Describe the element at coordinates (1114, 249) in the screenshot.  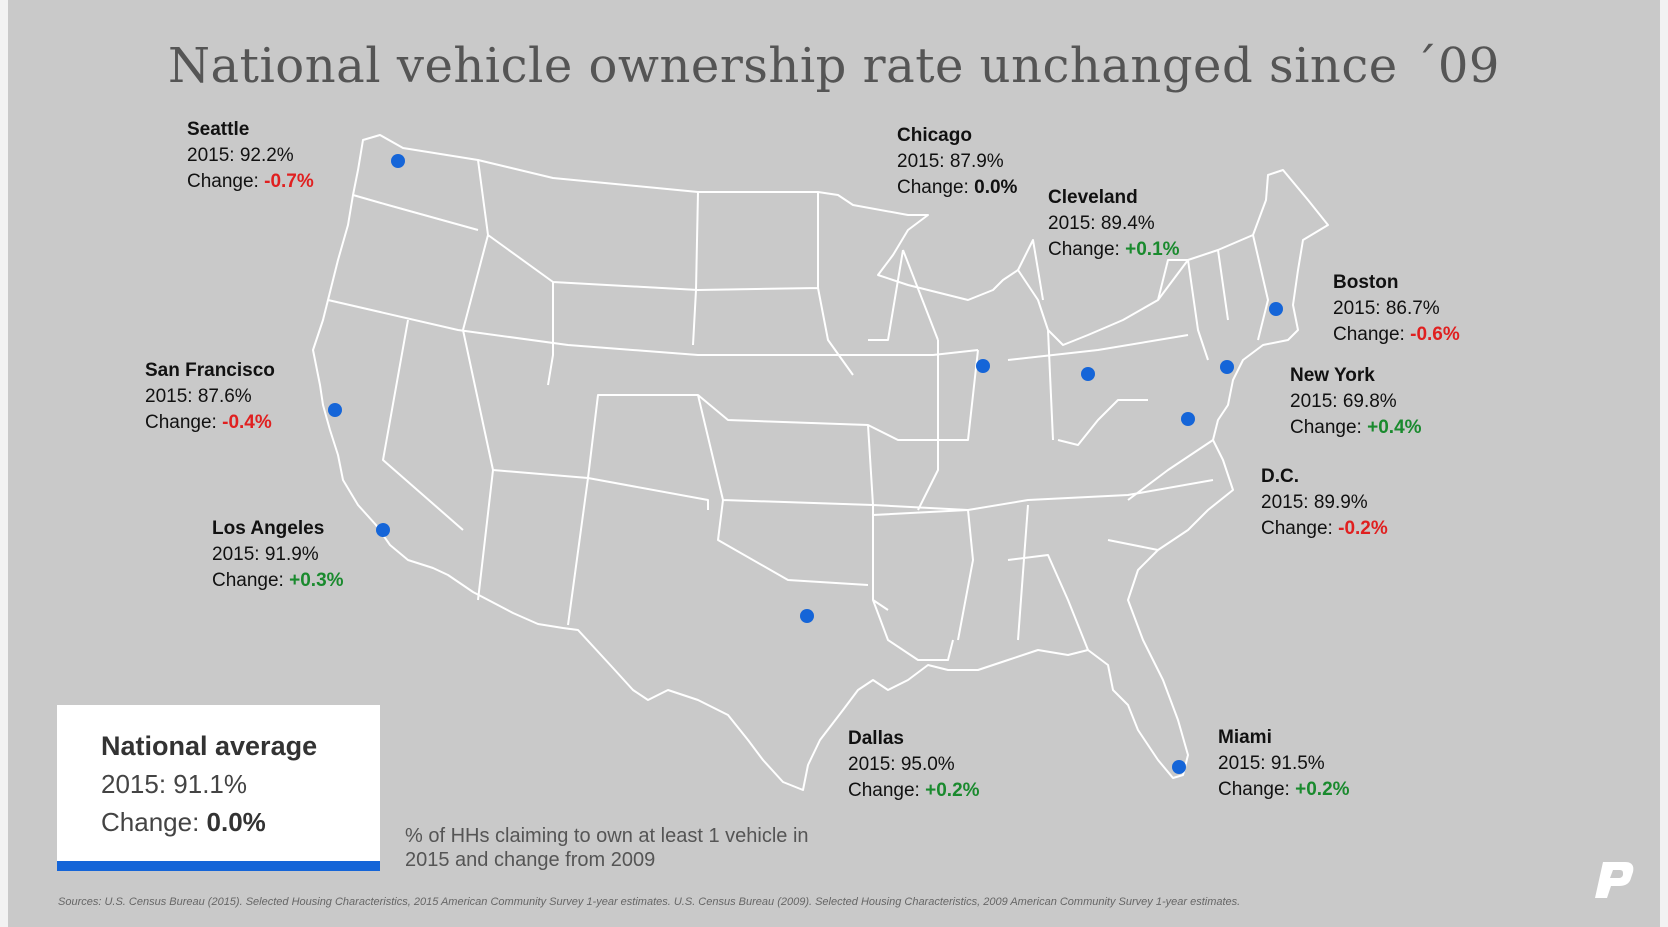
I see `city-change: Change: +0.1%` at that location.